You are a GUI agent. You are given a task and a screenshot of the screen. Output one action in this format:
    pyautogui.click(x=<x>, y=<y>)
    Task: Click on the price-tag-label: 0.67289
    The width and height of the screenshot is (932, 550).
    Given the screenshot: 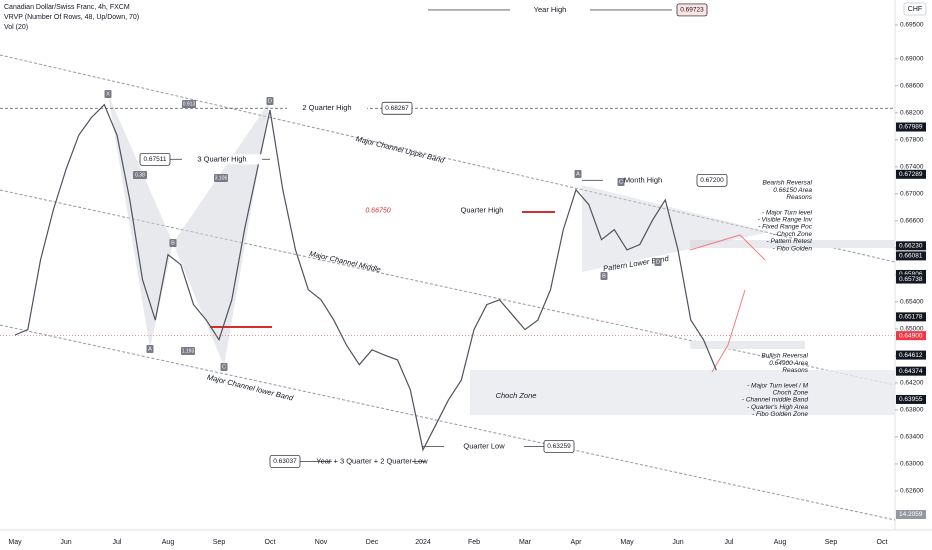 What is the action you would take?
    pyautogui.click(x=911, y=174)
    